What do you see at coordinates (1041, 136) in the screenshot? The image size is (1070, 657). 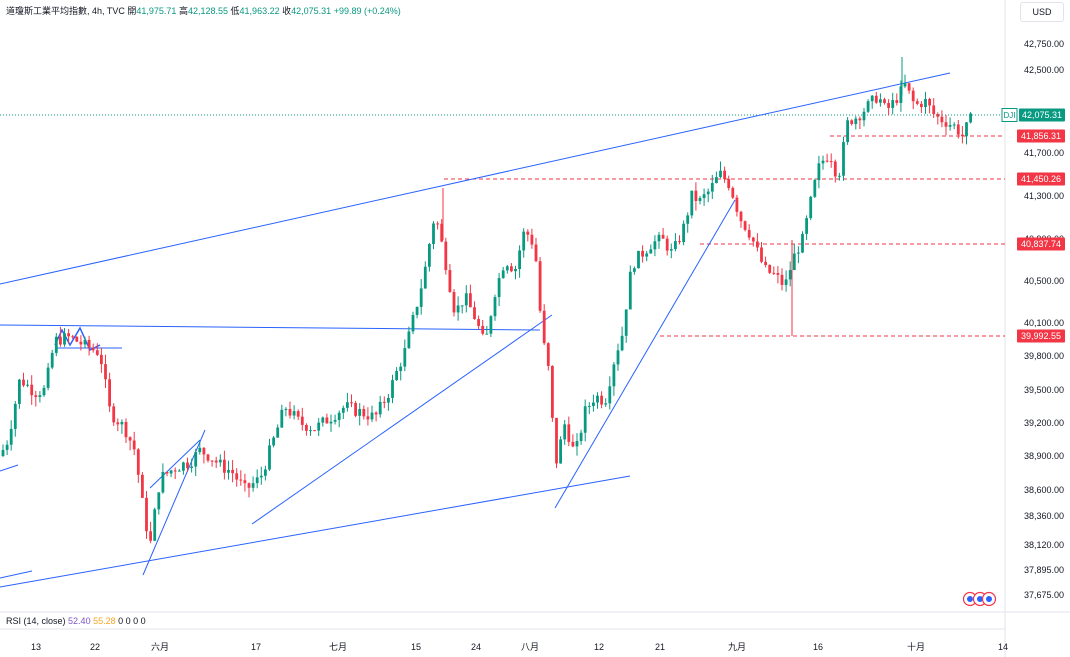 I see `level-price-label: 41,856.31` at bounding box center [1041, 136].